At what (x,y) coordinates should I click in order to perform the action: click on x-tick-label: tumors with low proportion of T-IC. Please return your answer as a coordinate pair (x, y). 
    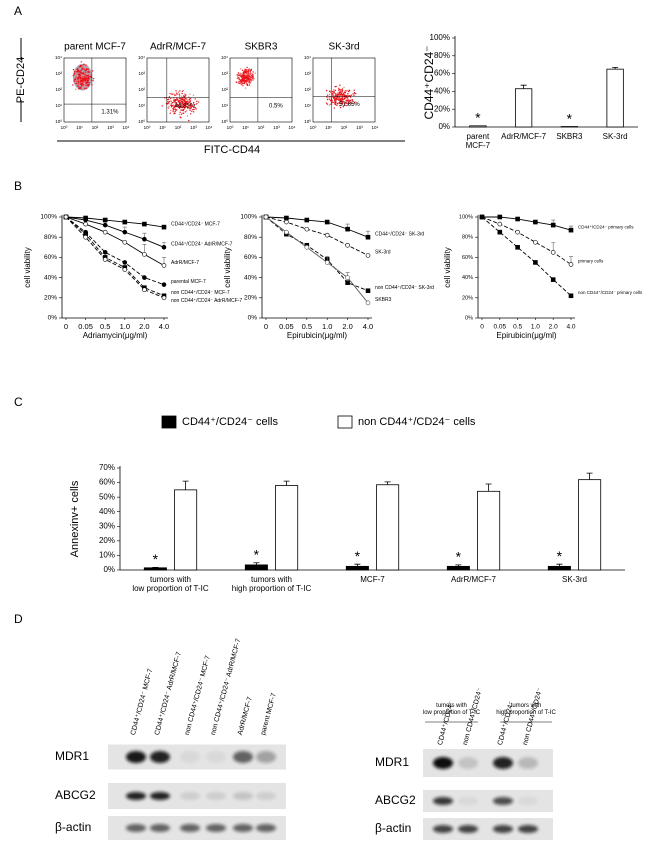
    Looking at the image, I should click on (170, 584).